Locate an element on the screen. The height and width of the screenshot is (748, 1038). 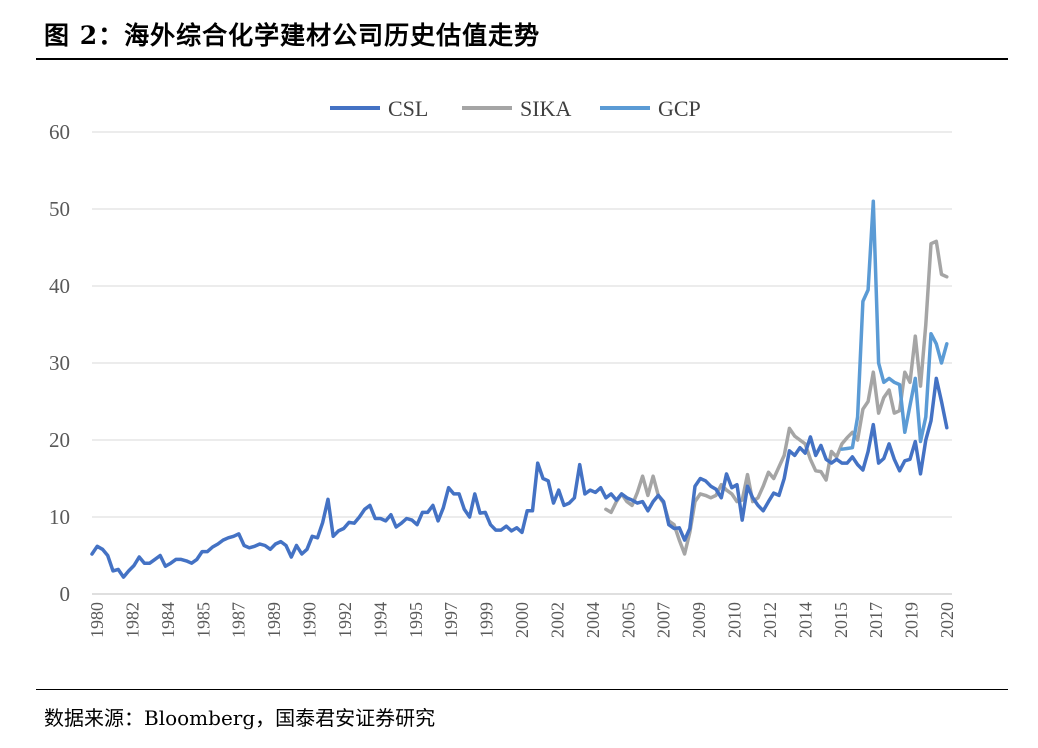
bottom-rule is located at coordinates (522, 689).